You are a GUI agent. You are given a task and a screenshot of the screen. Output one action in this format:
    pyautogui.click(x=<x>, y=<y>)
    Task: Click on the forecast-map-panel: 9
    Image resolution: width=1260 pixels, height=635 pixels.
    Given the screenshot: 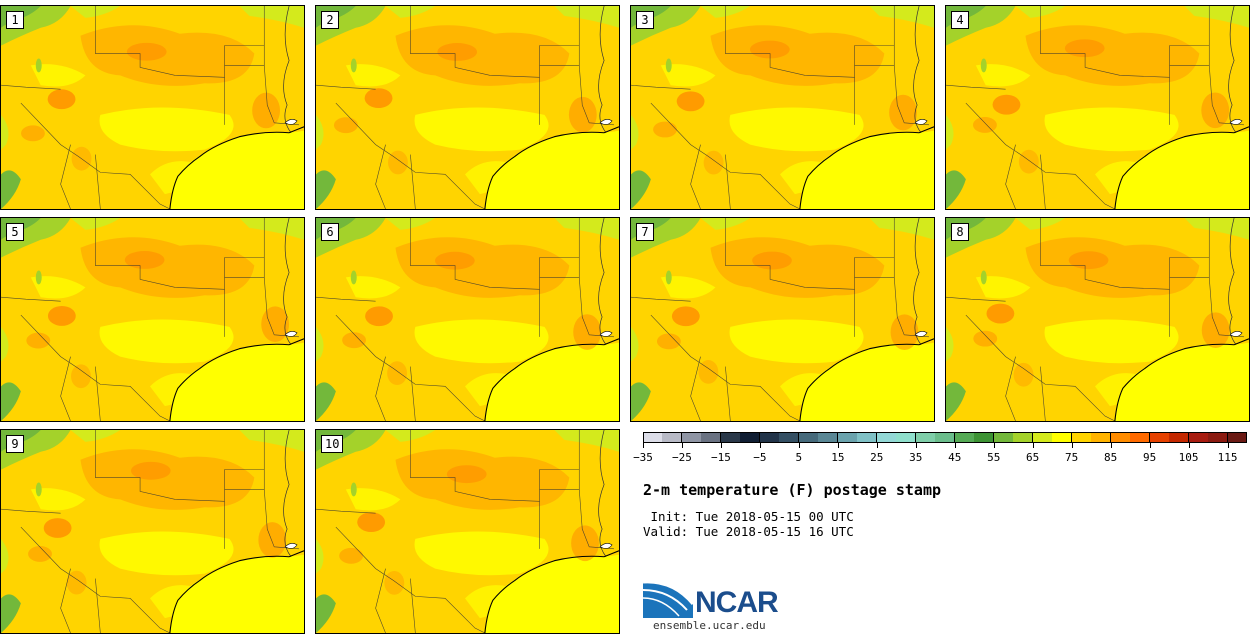 What is the action you would take?
    pyautogui.click(x=152, y=531)
    